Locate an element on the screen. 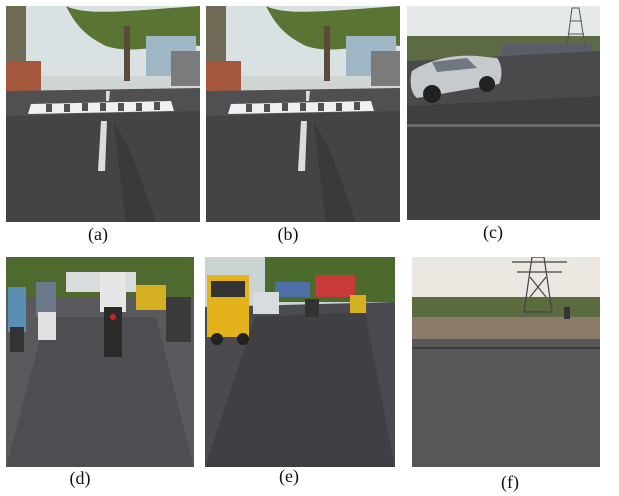  panel-c-photo is located at coordinates (503, 113).